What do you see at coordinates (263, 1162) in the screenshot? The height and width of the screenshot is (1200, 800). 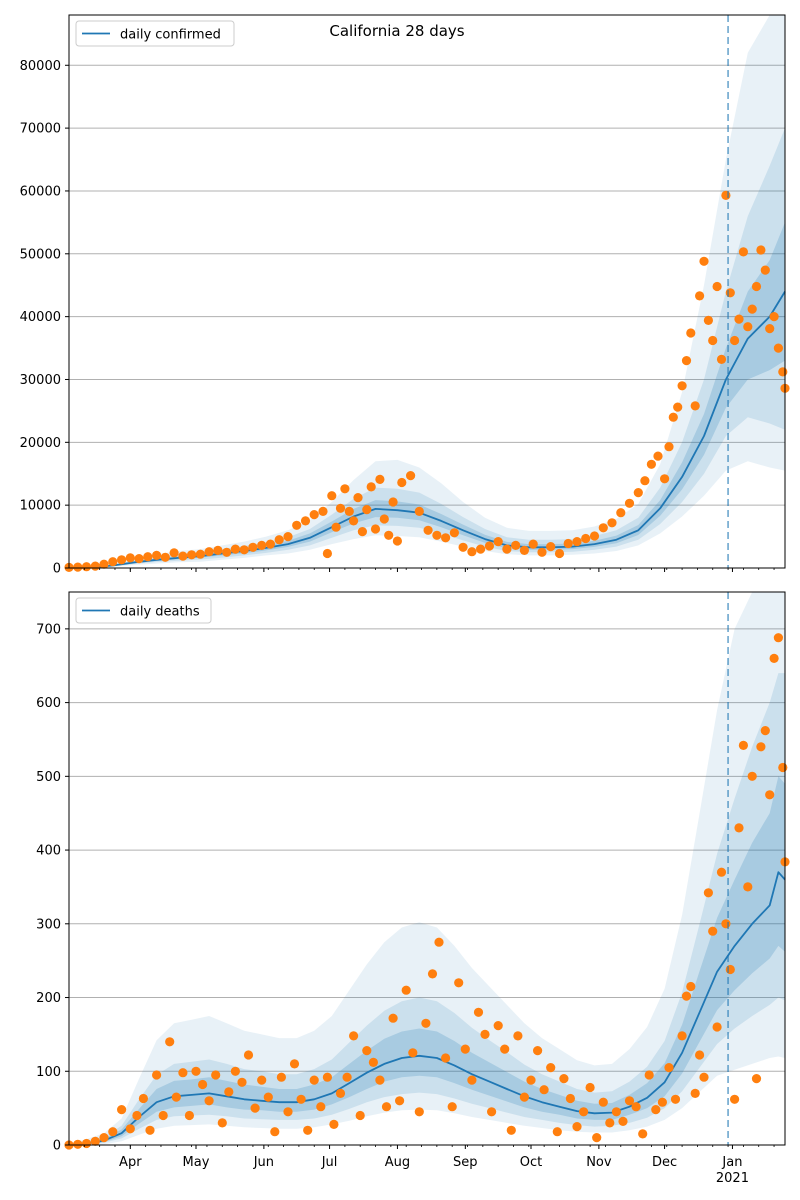 I see `month-label: Jun` at bounding box center [263, 1162].